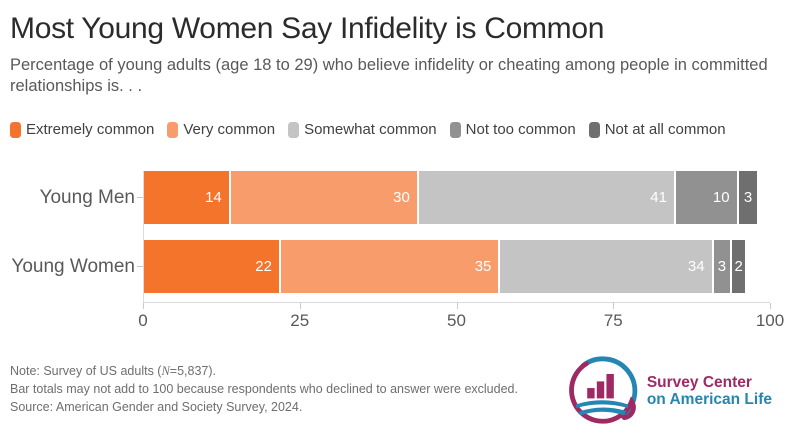  I want to click on survey-center-logo-icon, so click(603, 390).